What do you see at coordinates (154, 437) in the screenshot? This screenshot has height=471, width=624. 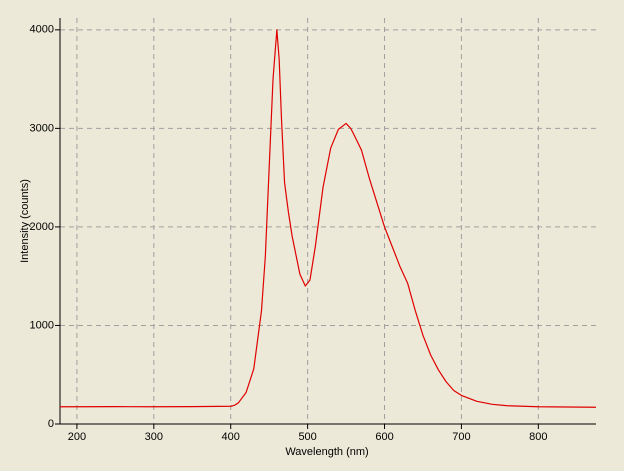 I see `x-tick-label: 300` at bounding box center [154, 437].